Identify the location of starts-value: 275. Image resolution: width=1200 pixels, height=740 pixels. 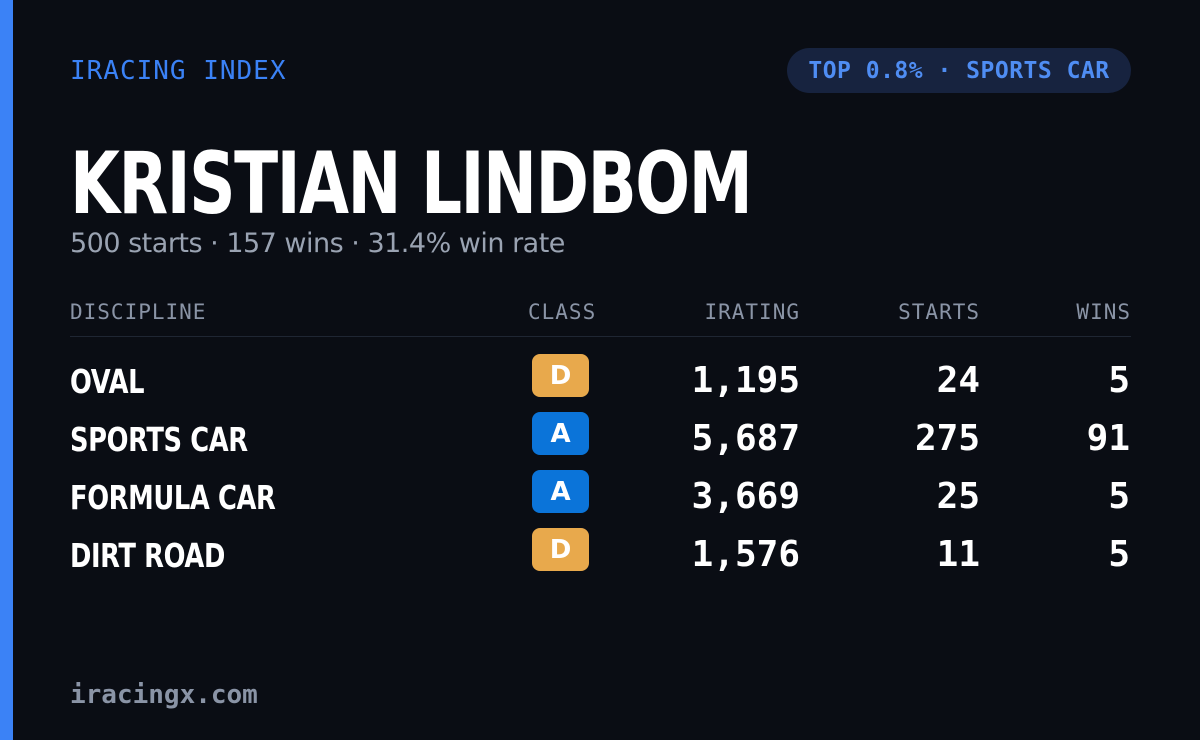
(947, 438).